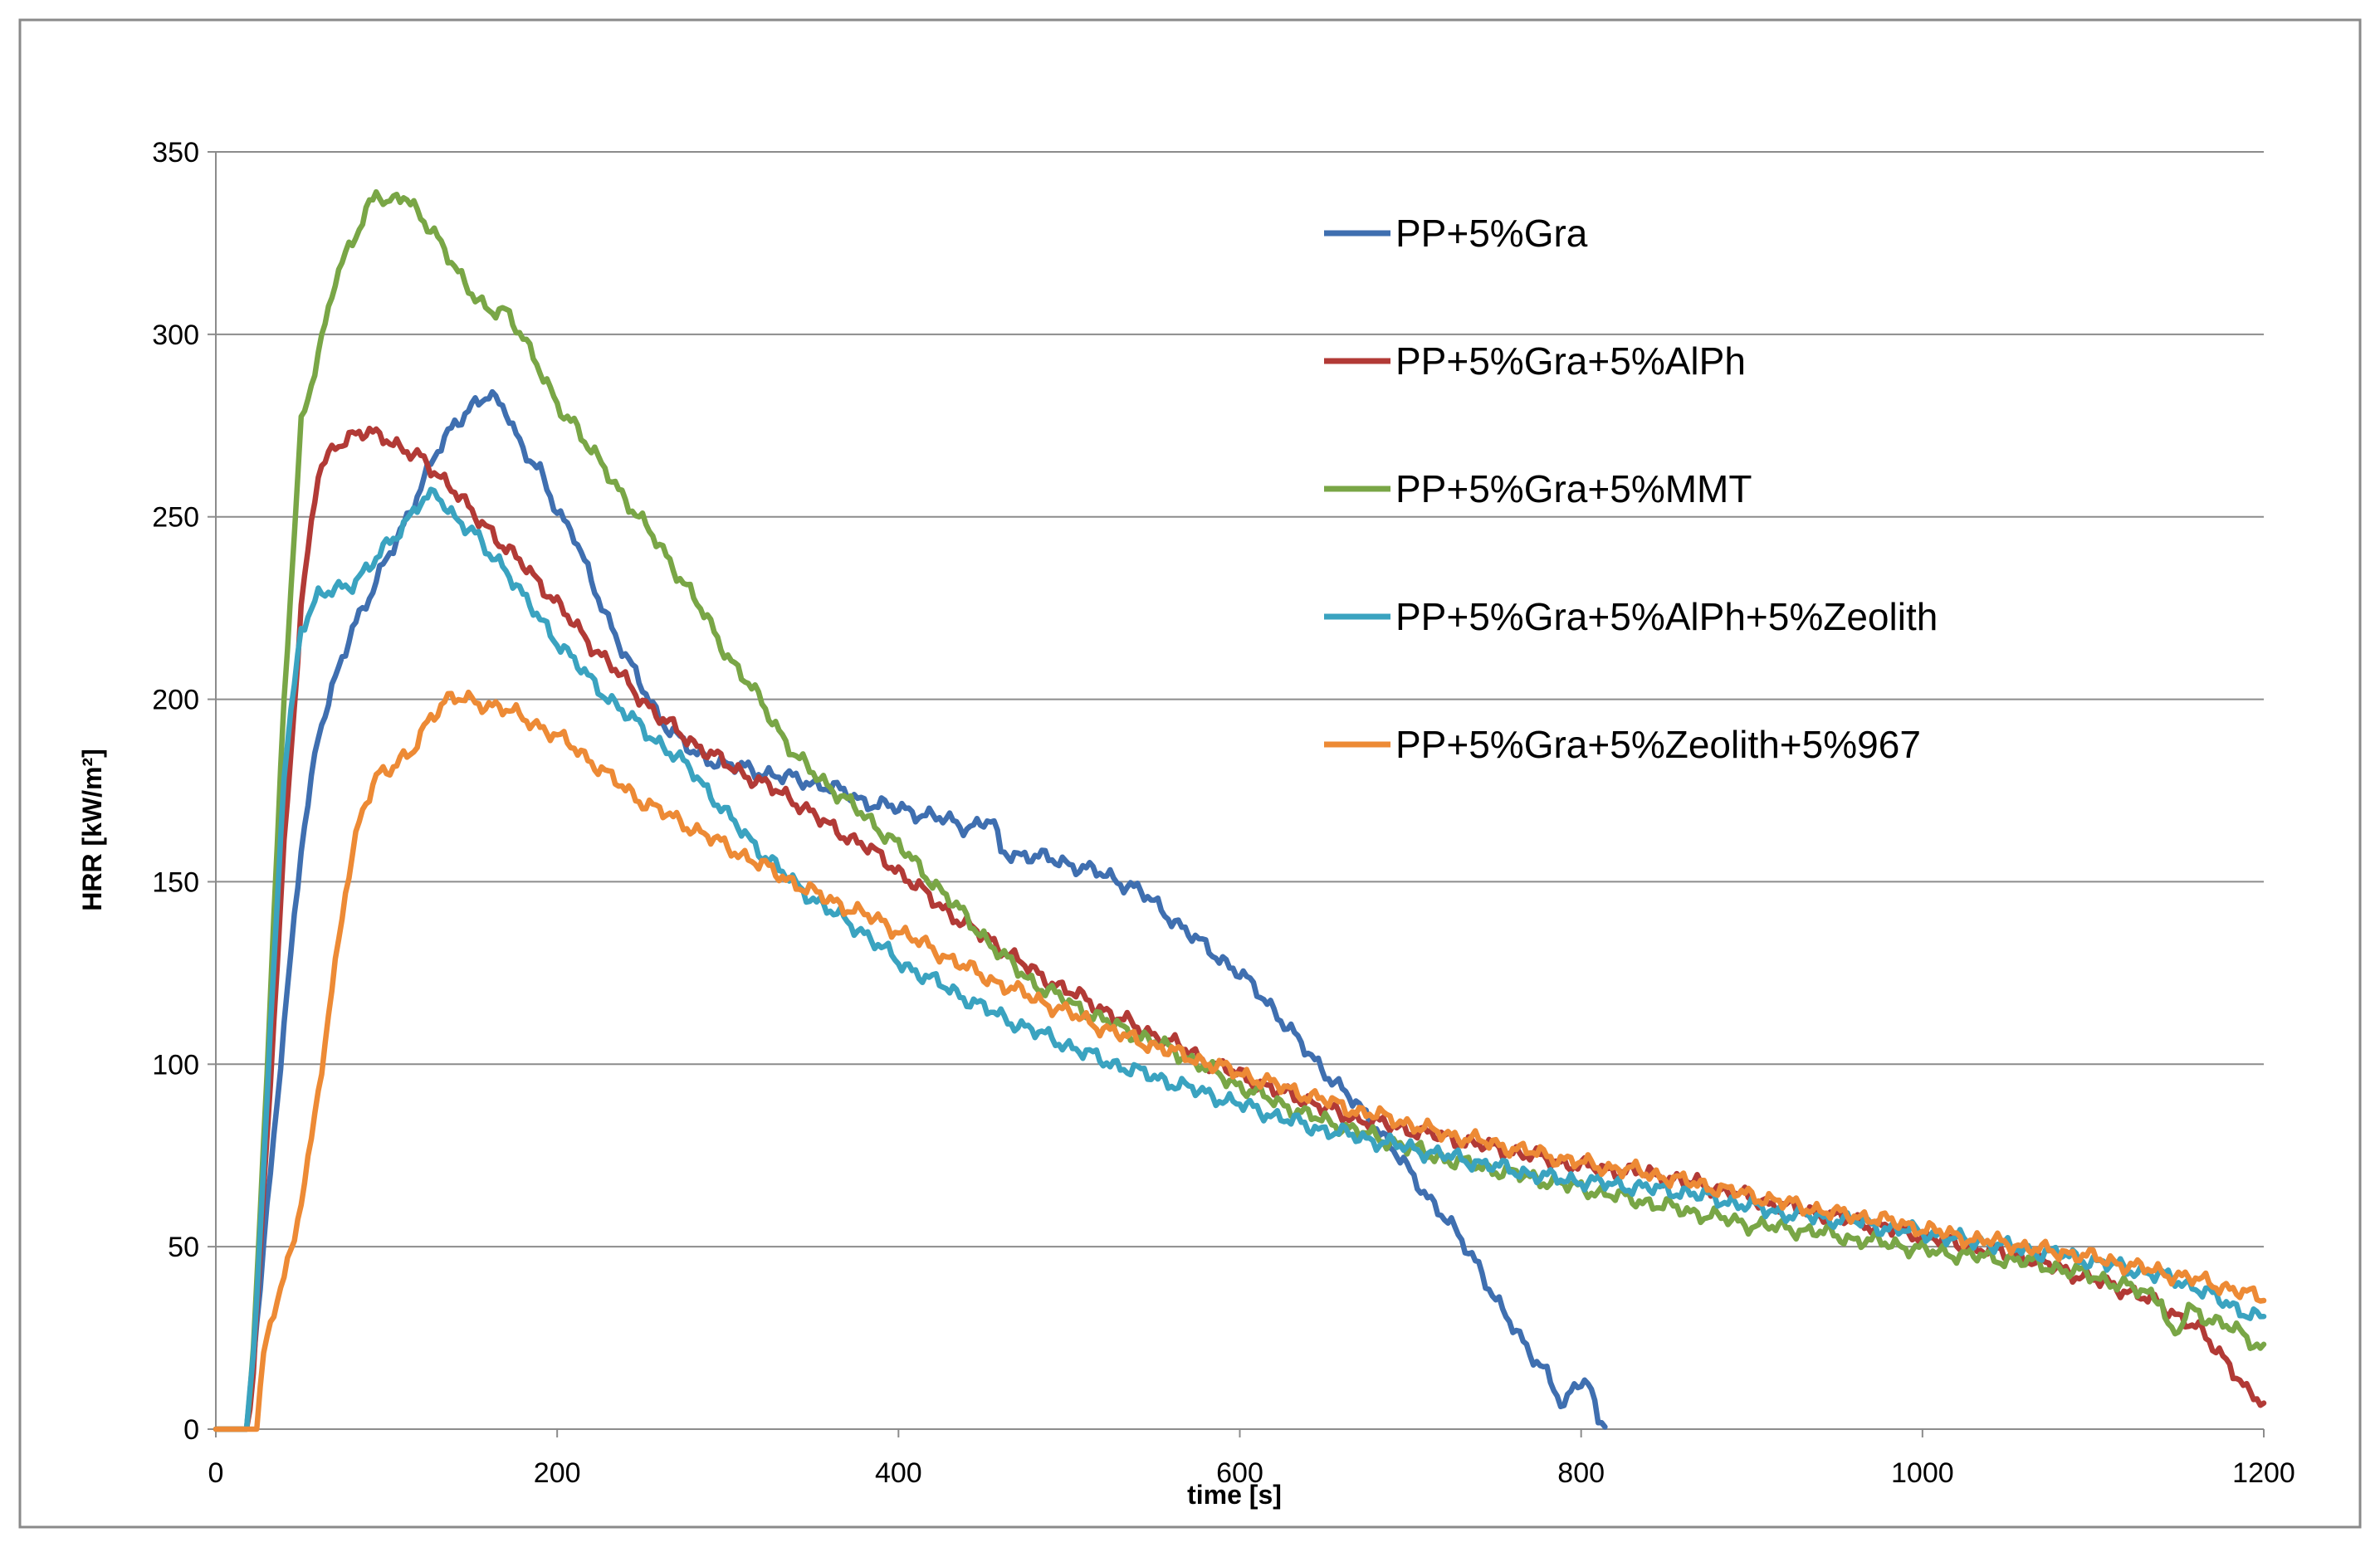 The width and height of the screenshot is (2380, 1547). What do you see at coordinates (1491, 233) in the screenshot?
I see `legend-label: PP+5%Gra` at bounding box center [1491, 233].